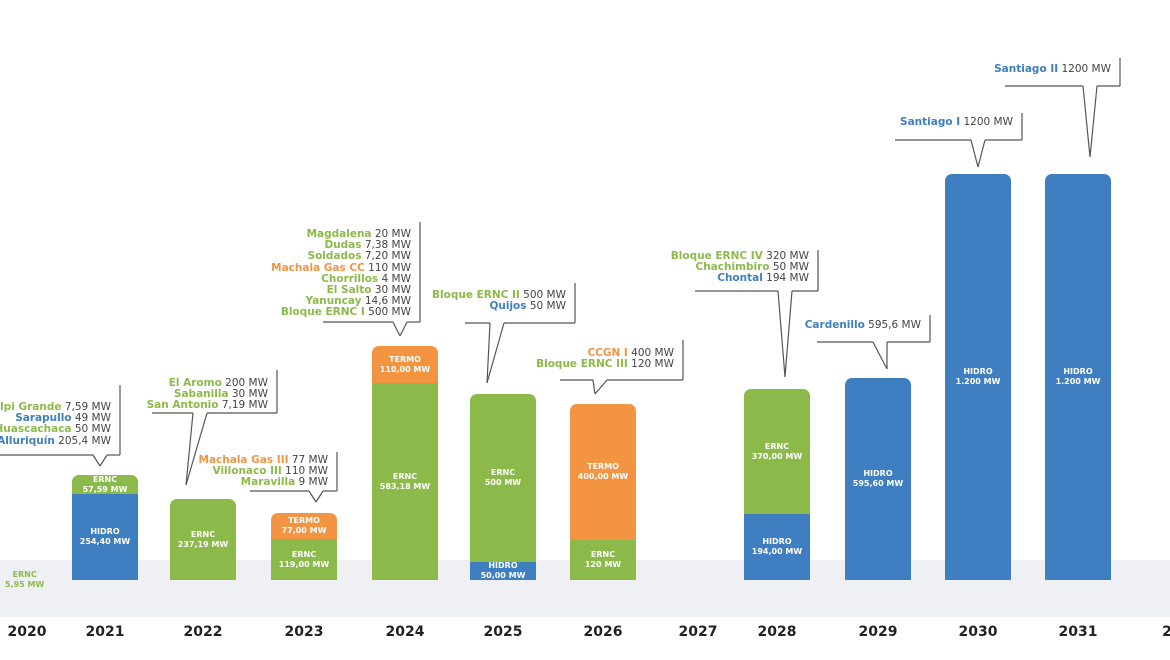  I want to click on callout-project: Bloque ERNC II 500 MW, so click(499, 295).